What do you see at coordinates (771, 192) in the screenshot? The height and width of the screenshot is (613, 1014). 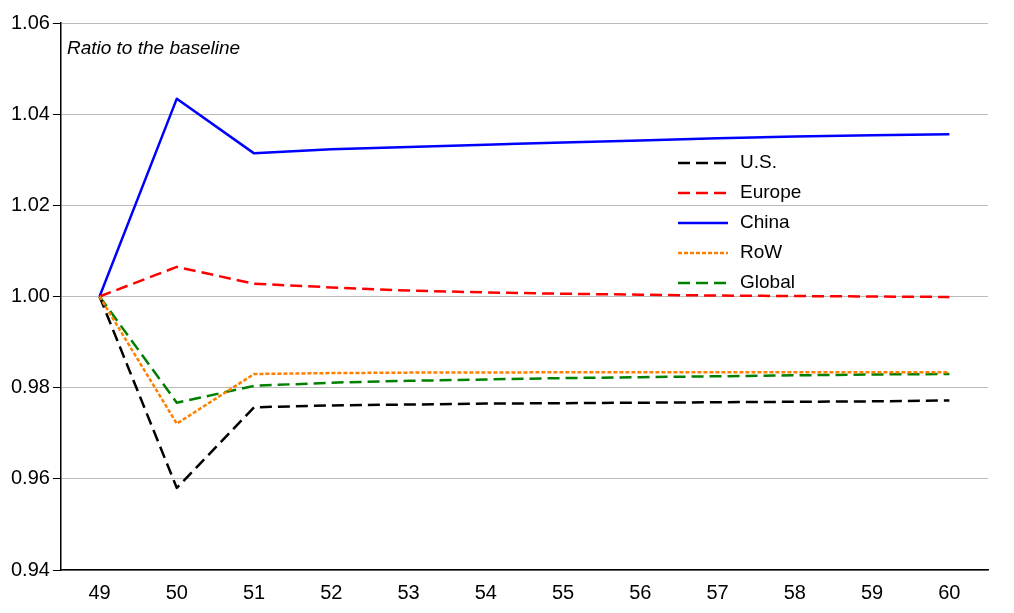 I see `legend-label: Europe` at bounding box center [771, 192].